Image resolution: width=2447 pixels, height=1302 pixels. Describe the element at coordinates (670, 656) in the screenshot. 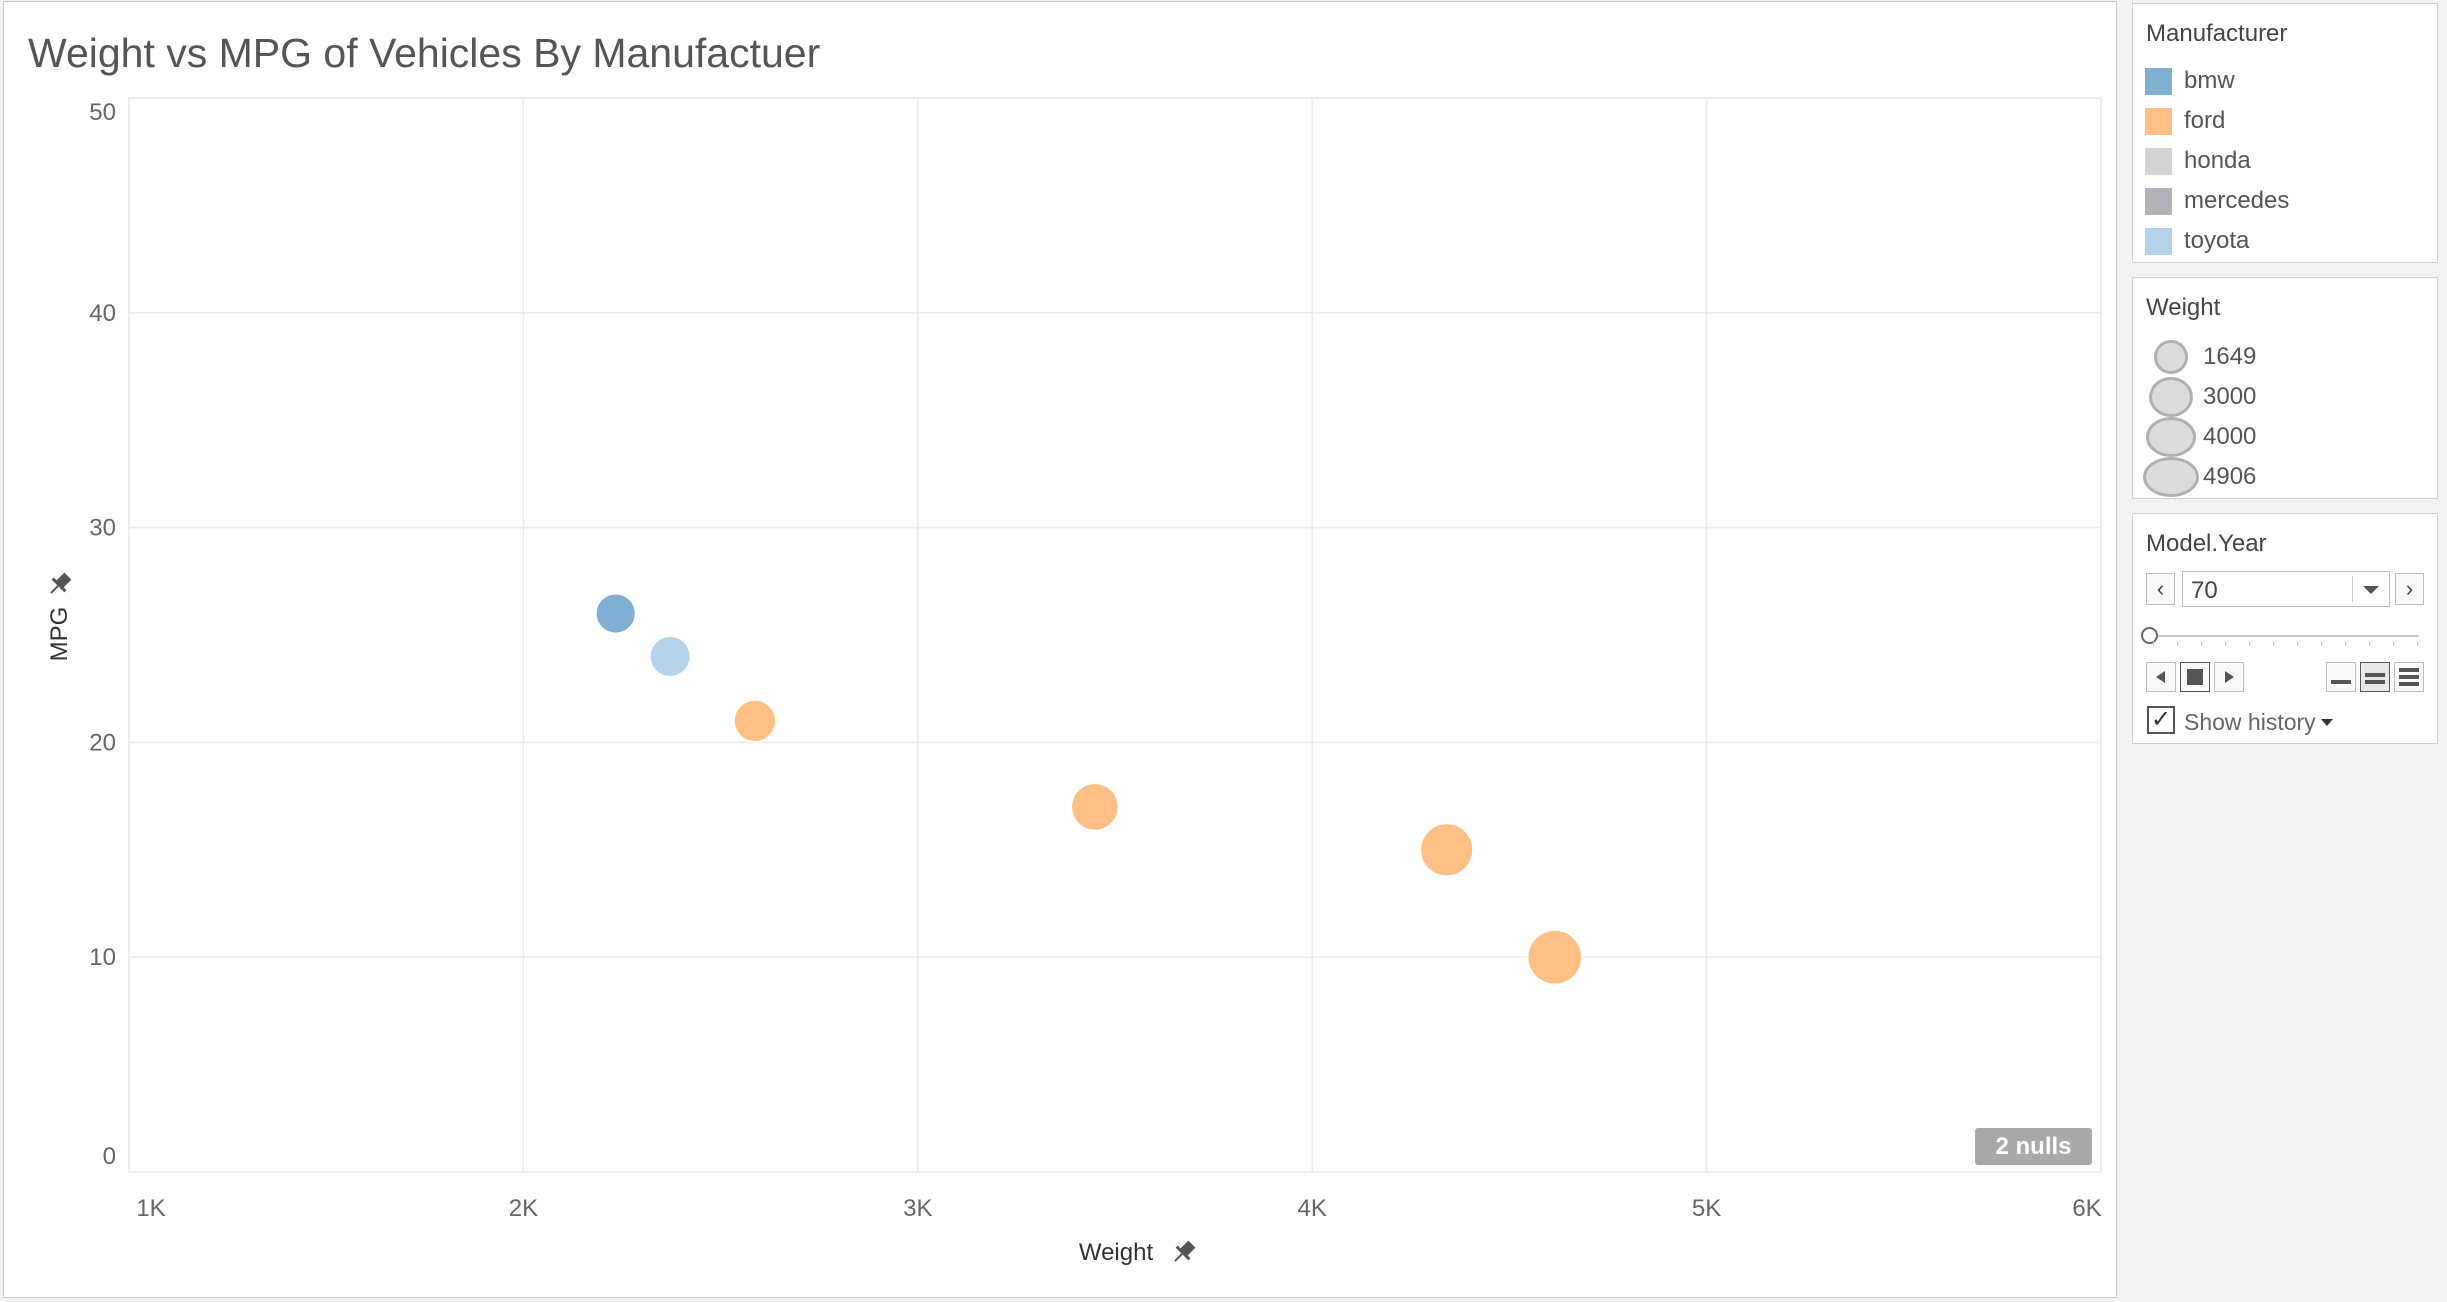

I see `data-point-toyota` at that location.